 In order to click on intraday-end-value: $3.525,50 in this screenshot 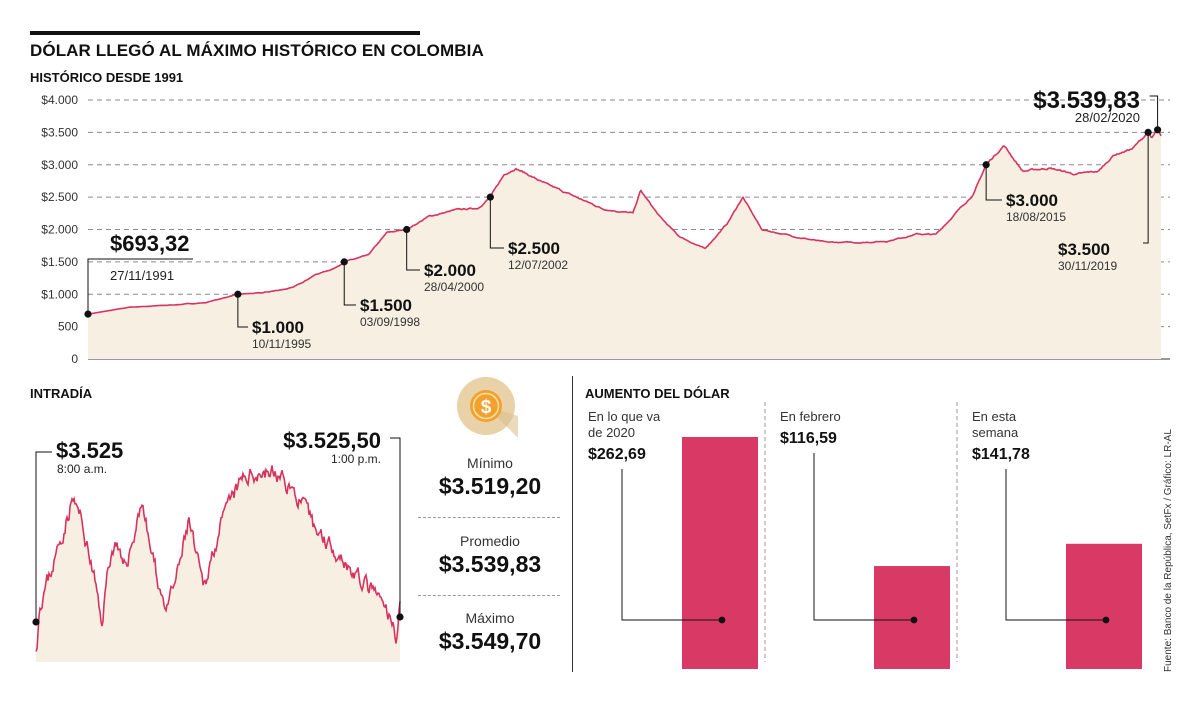, I will do `click(332, 440)`.